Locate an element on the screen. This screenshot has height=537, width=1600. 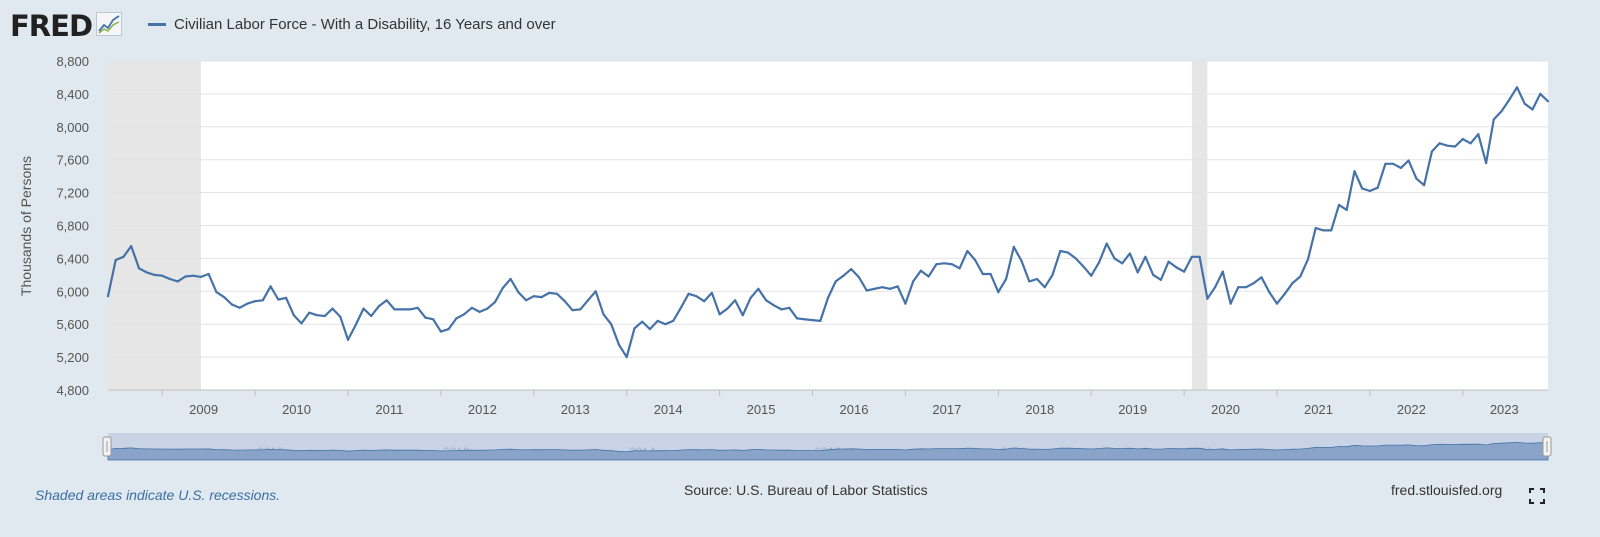
y-tick-label: 4,800 is located at coordinates (72, 390).